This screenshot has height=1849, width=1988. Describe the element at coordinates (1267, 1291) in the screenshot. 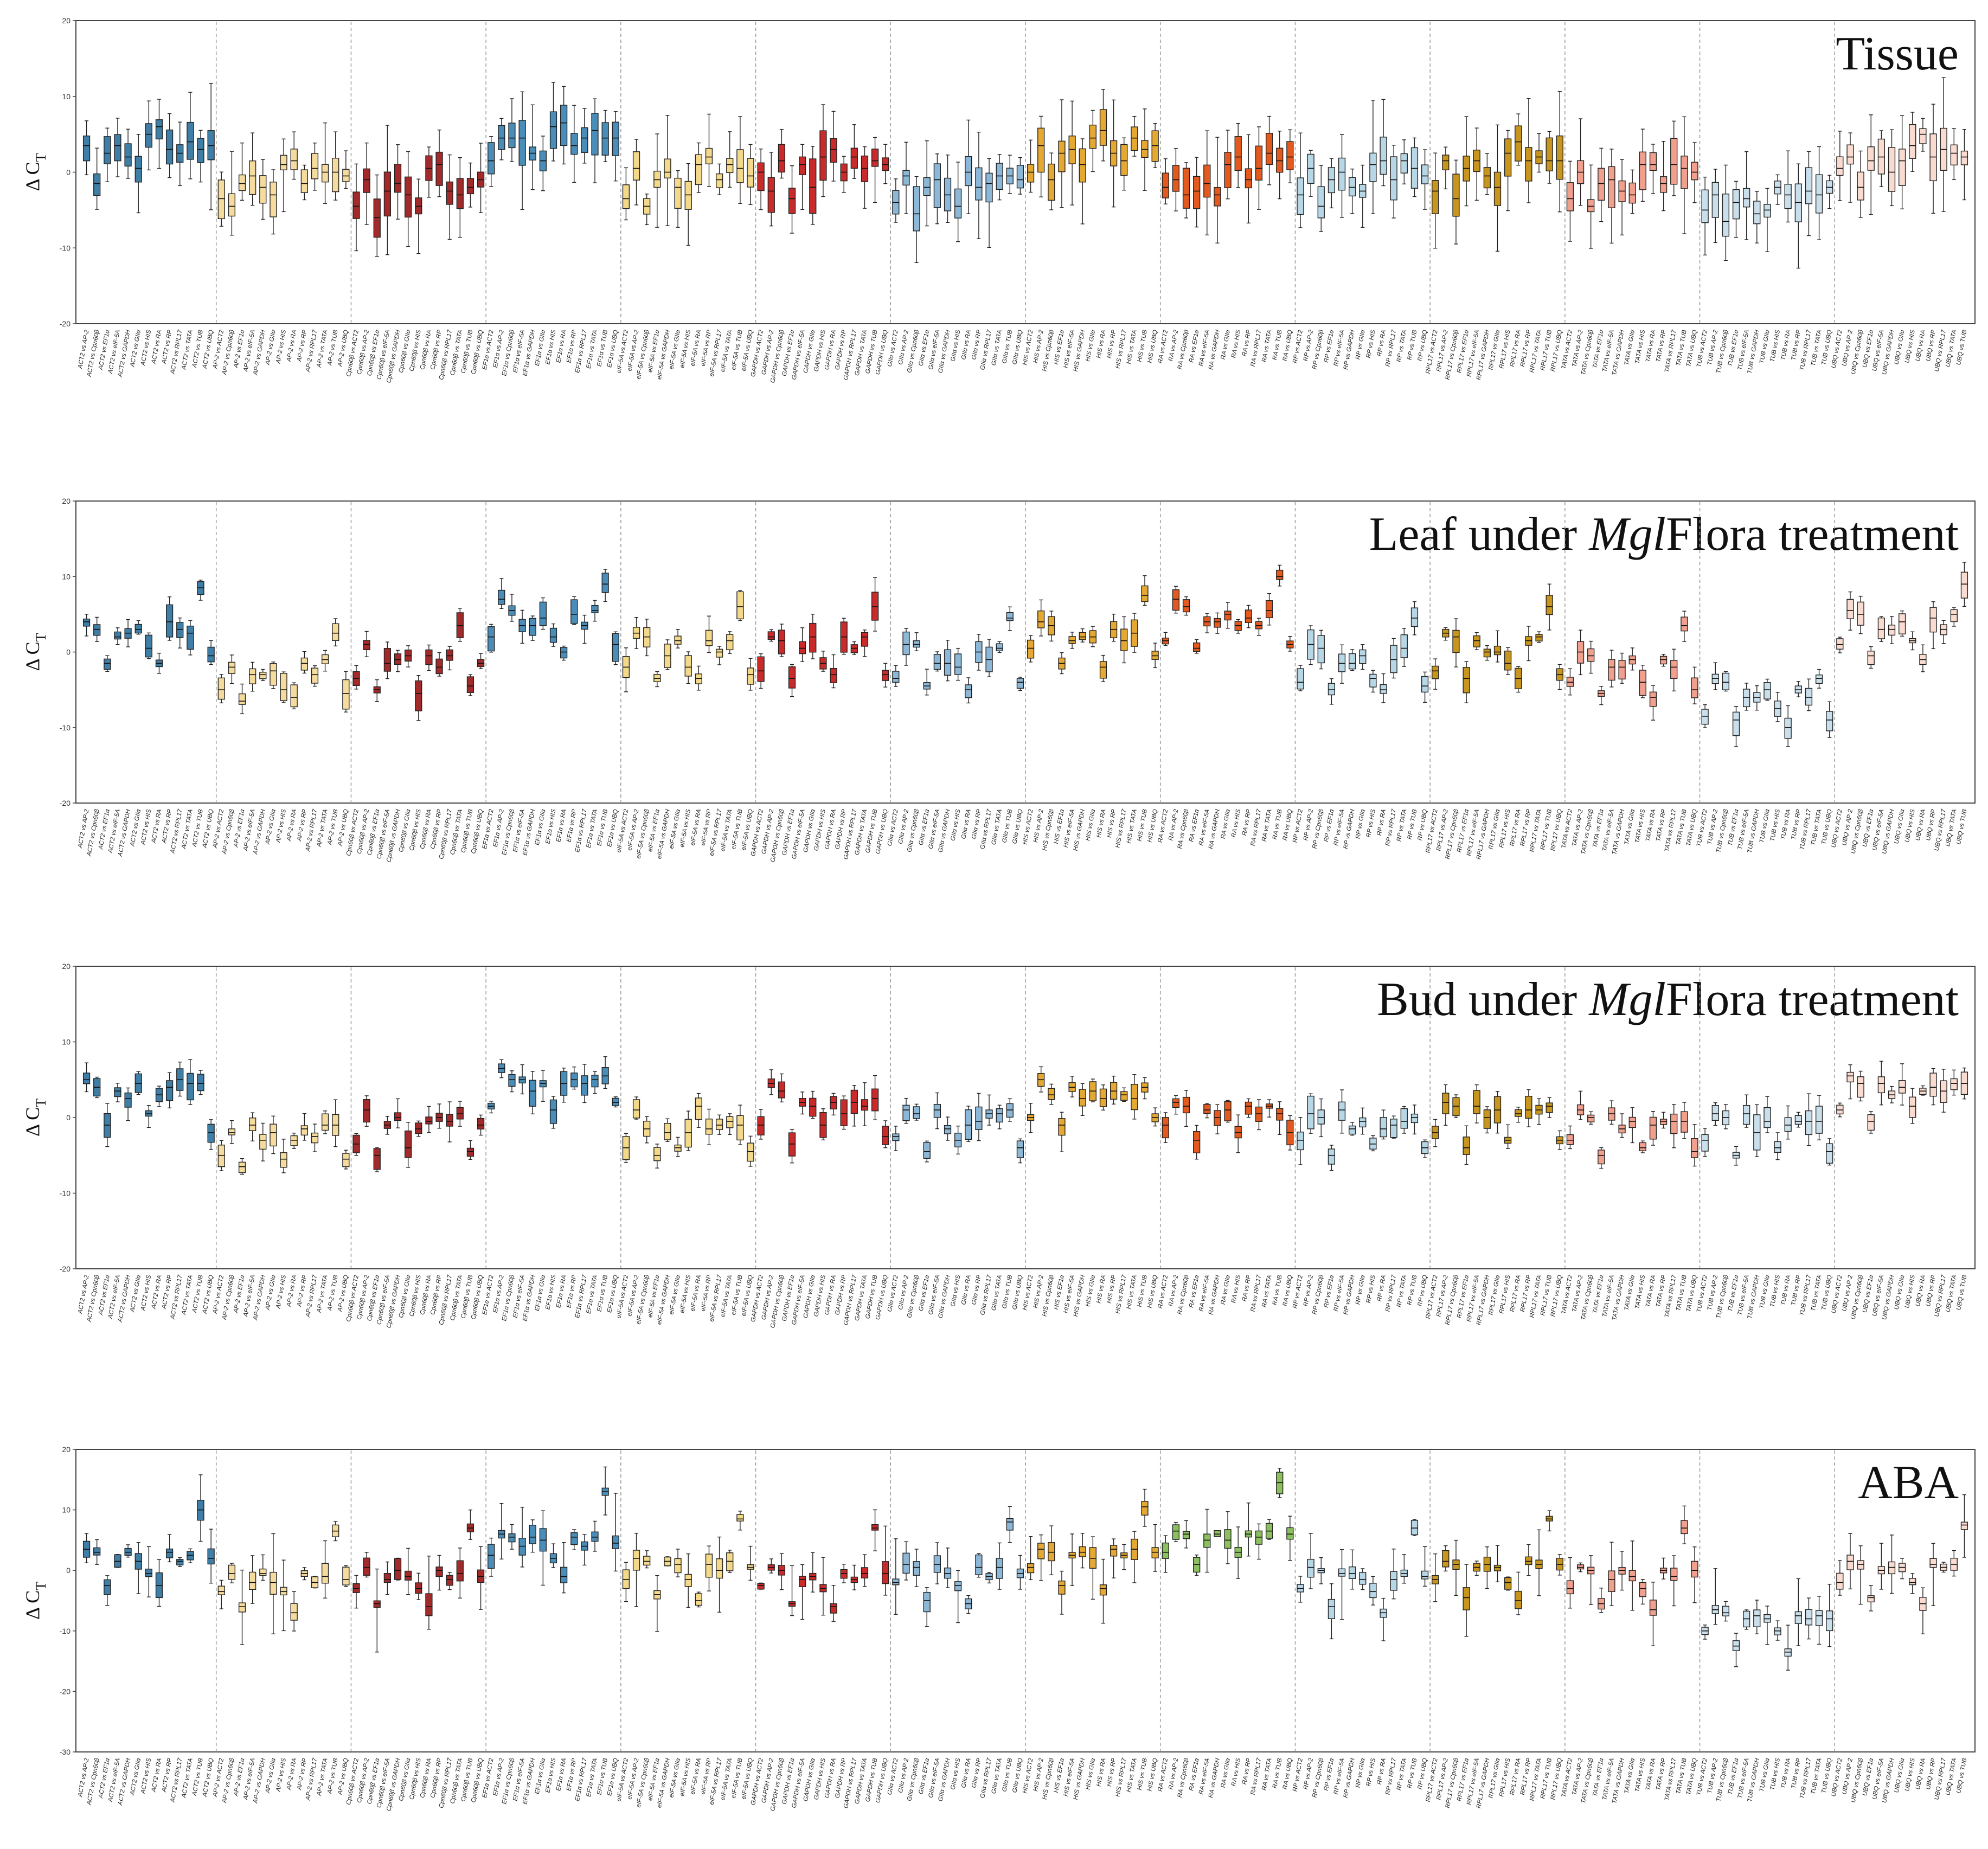

I see `x-tick-label: RA vs TATA` at that location.